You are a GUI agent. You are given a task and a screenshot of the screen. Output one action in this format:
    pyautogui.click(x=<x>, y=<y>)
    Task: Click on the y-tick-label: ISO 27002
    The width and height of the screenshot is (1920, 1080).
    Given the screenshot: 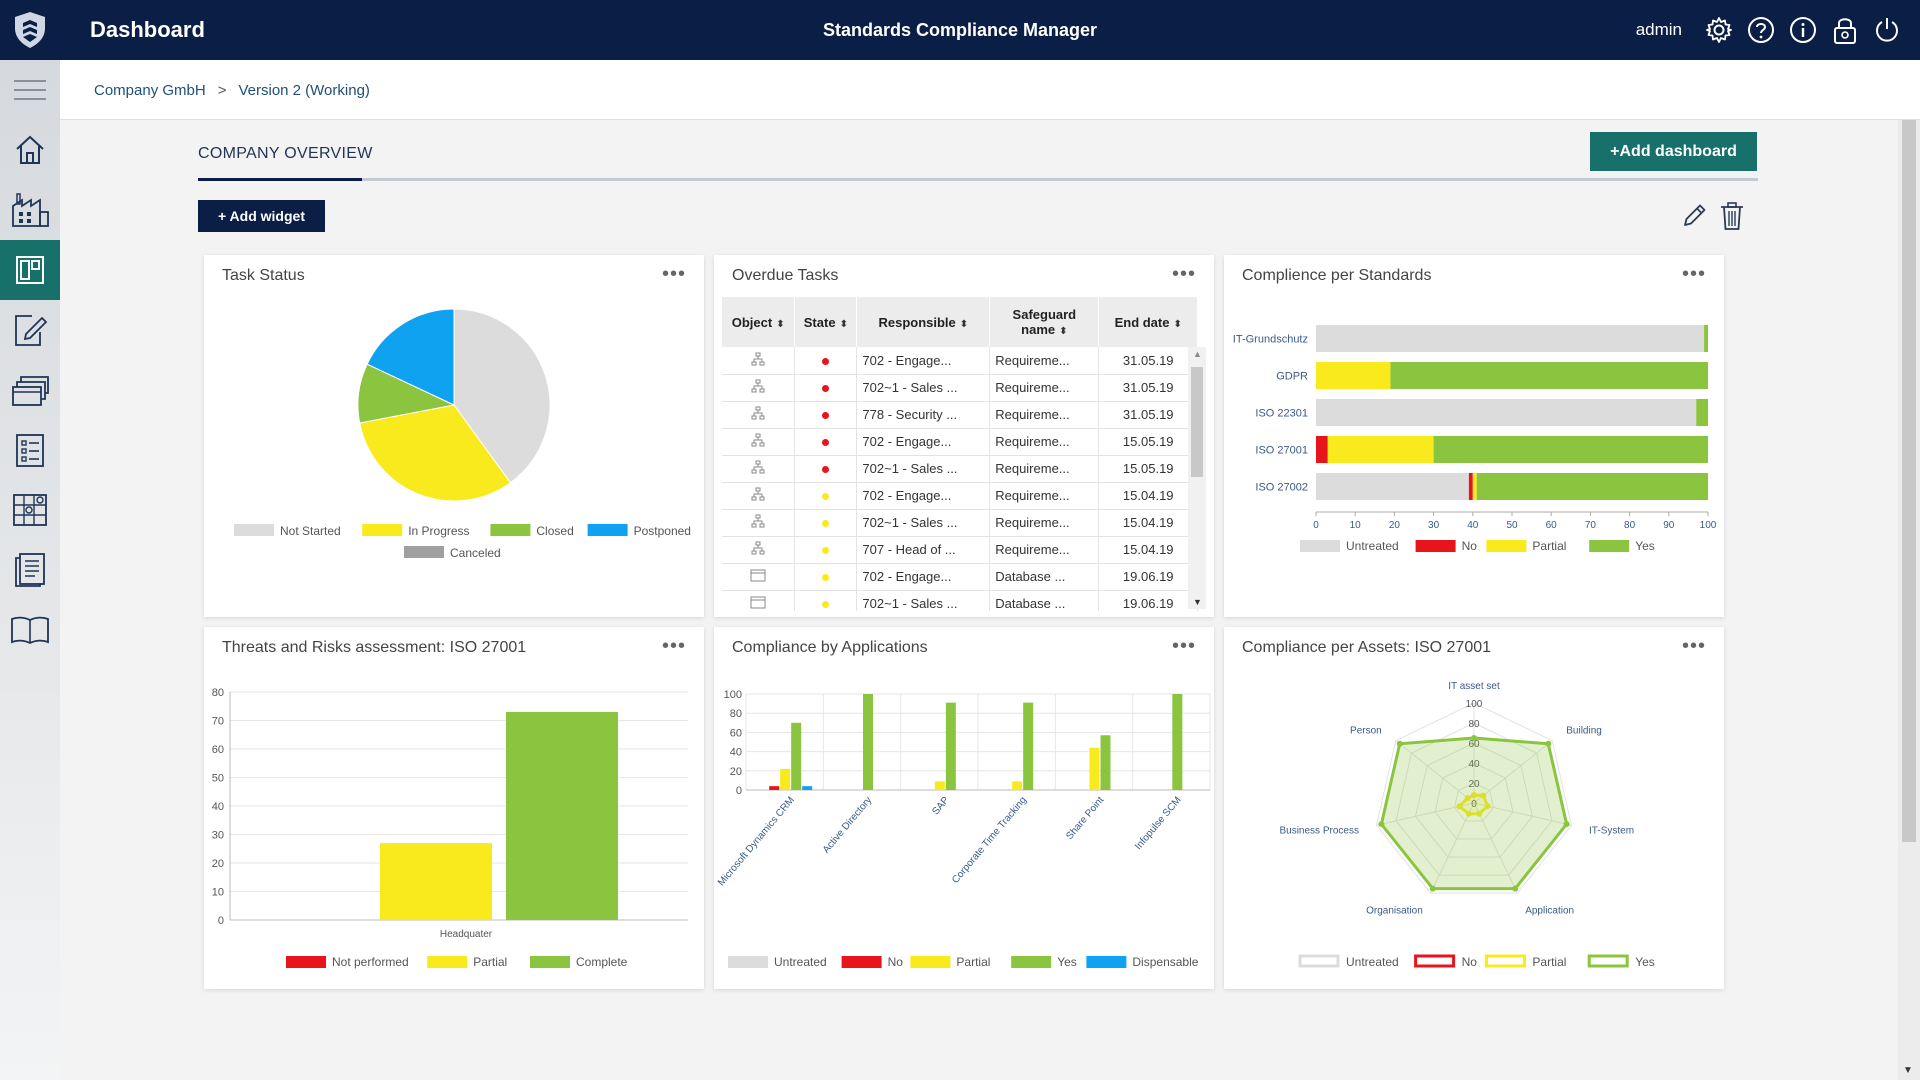 What is the action you would take?
    pyautogui.click(x=1281, y=488)
    